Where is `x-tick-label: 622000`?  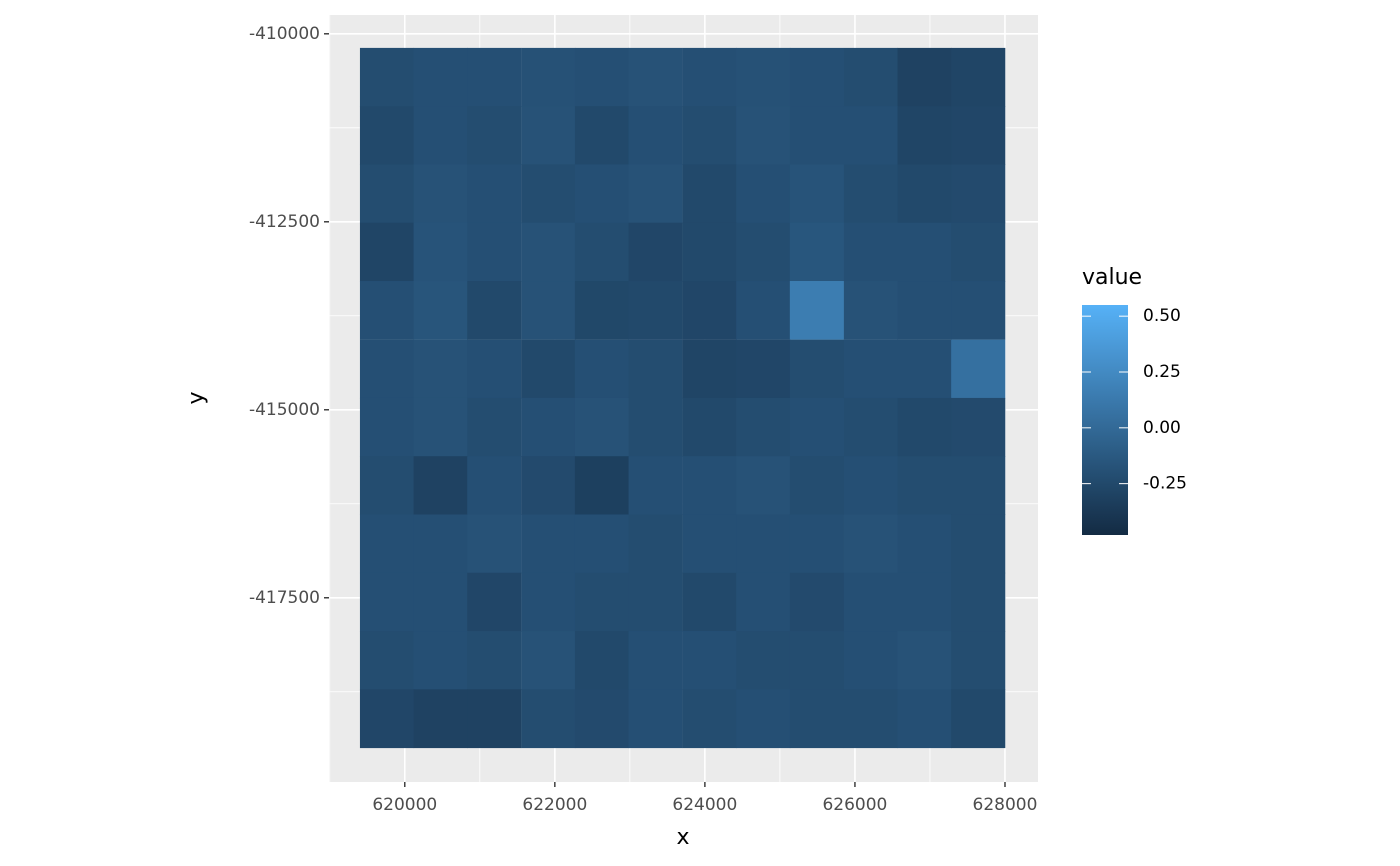
x-tick-label: 622000 is located at coordinates (554, 805).